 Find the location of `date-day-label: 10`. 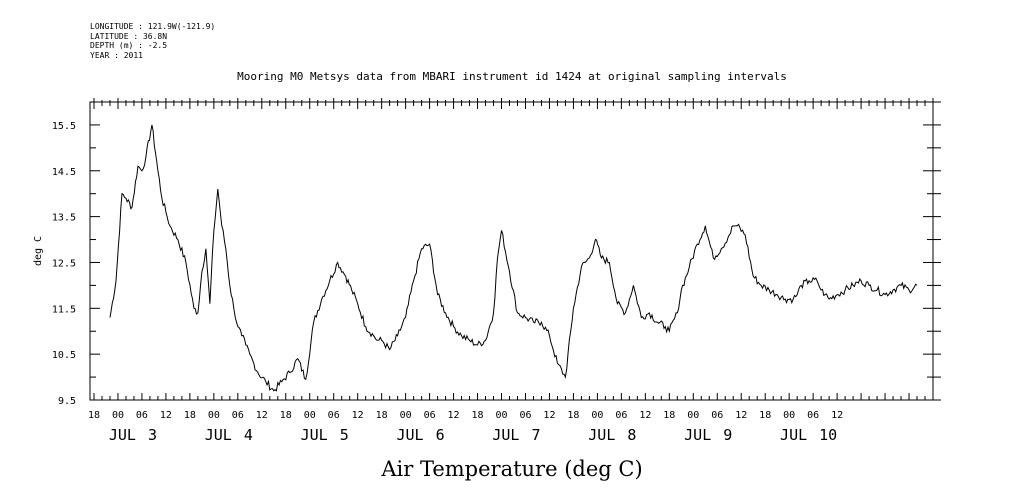

date-day-label: 10 is located at coordinates (828, 435).